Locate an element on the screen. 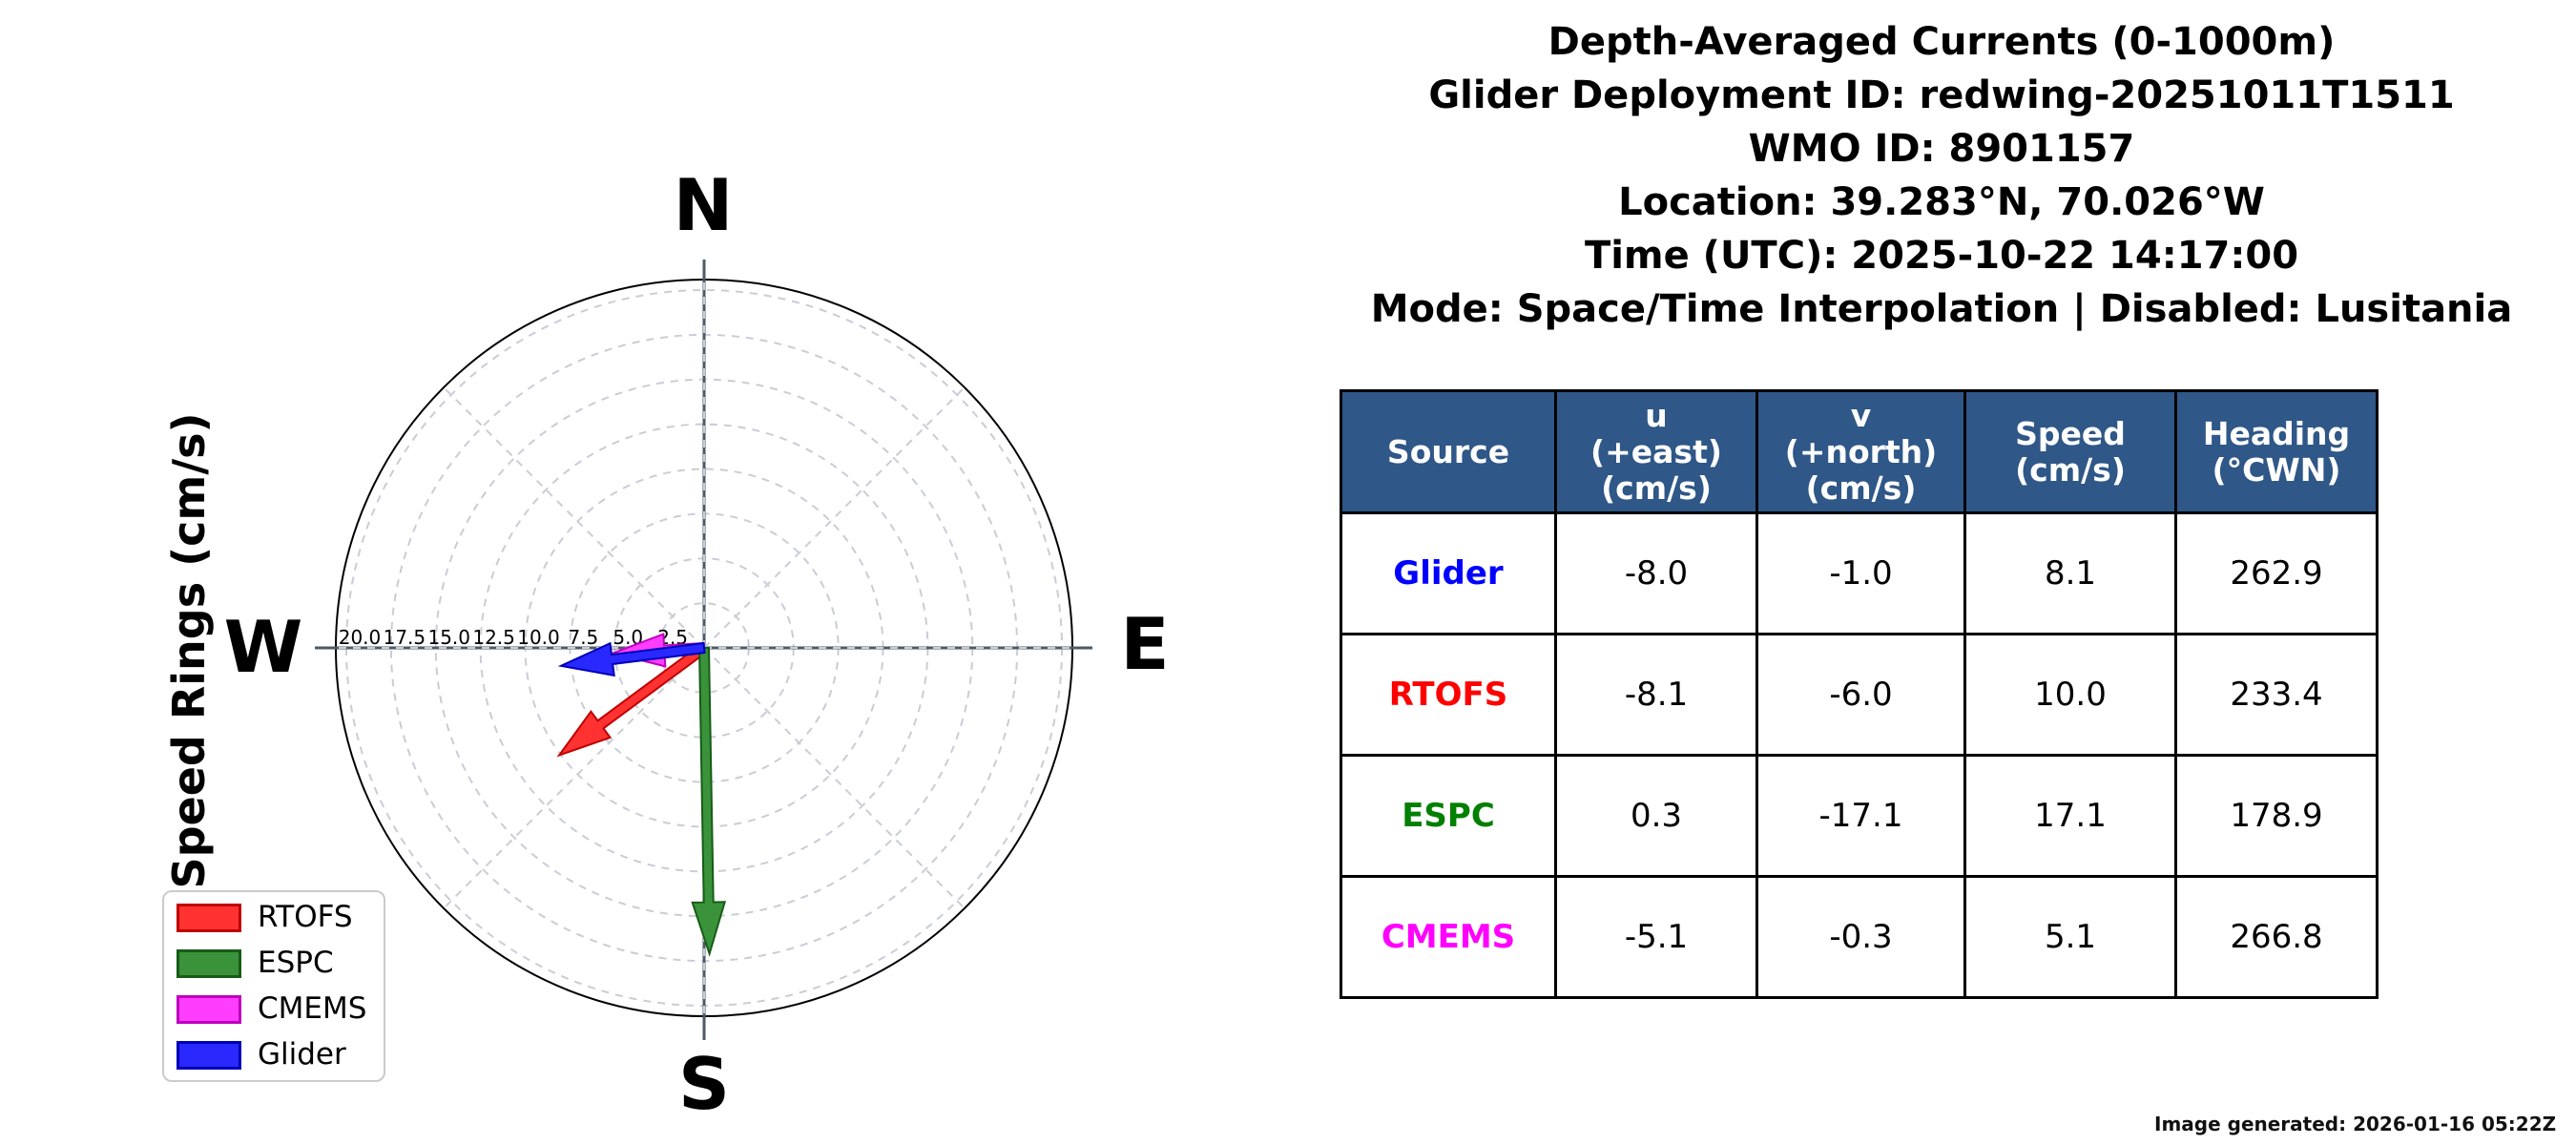 The image size is (2576, 1145). cmems-swatch is located at coordinates (209, 1009).